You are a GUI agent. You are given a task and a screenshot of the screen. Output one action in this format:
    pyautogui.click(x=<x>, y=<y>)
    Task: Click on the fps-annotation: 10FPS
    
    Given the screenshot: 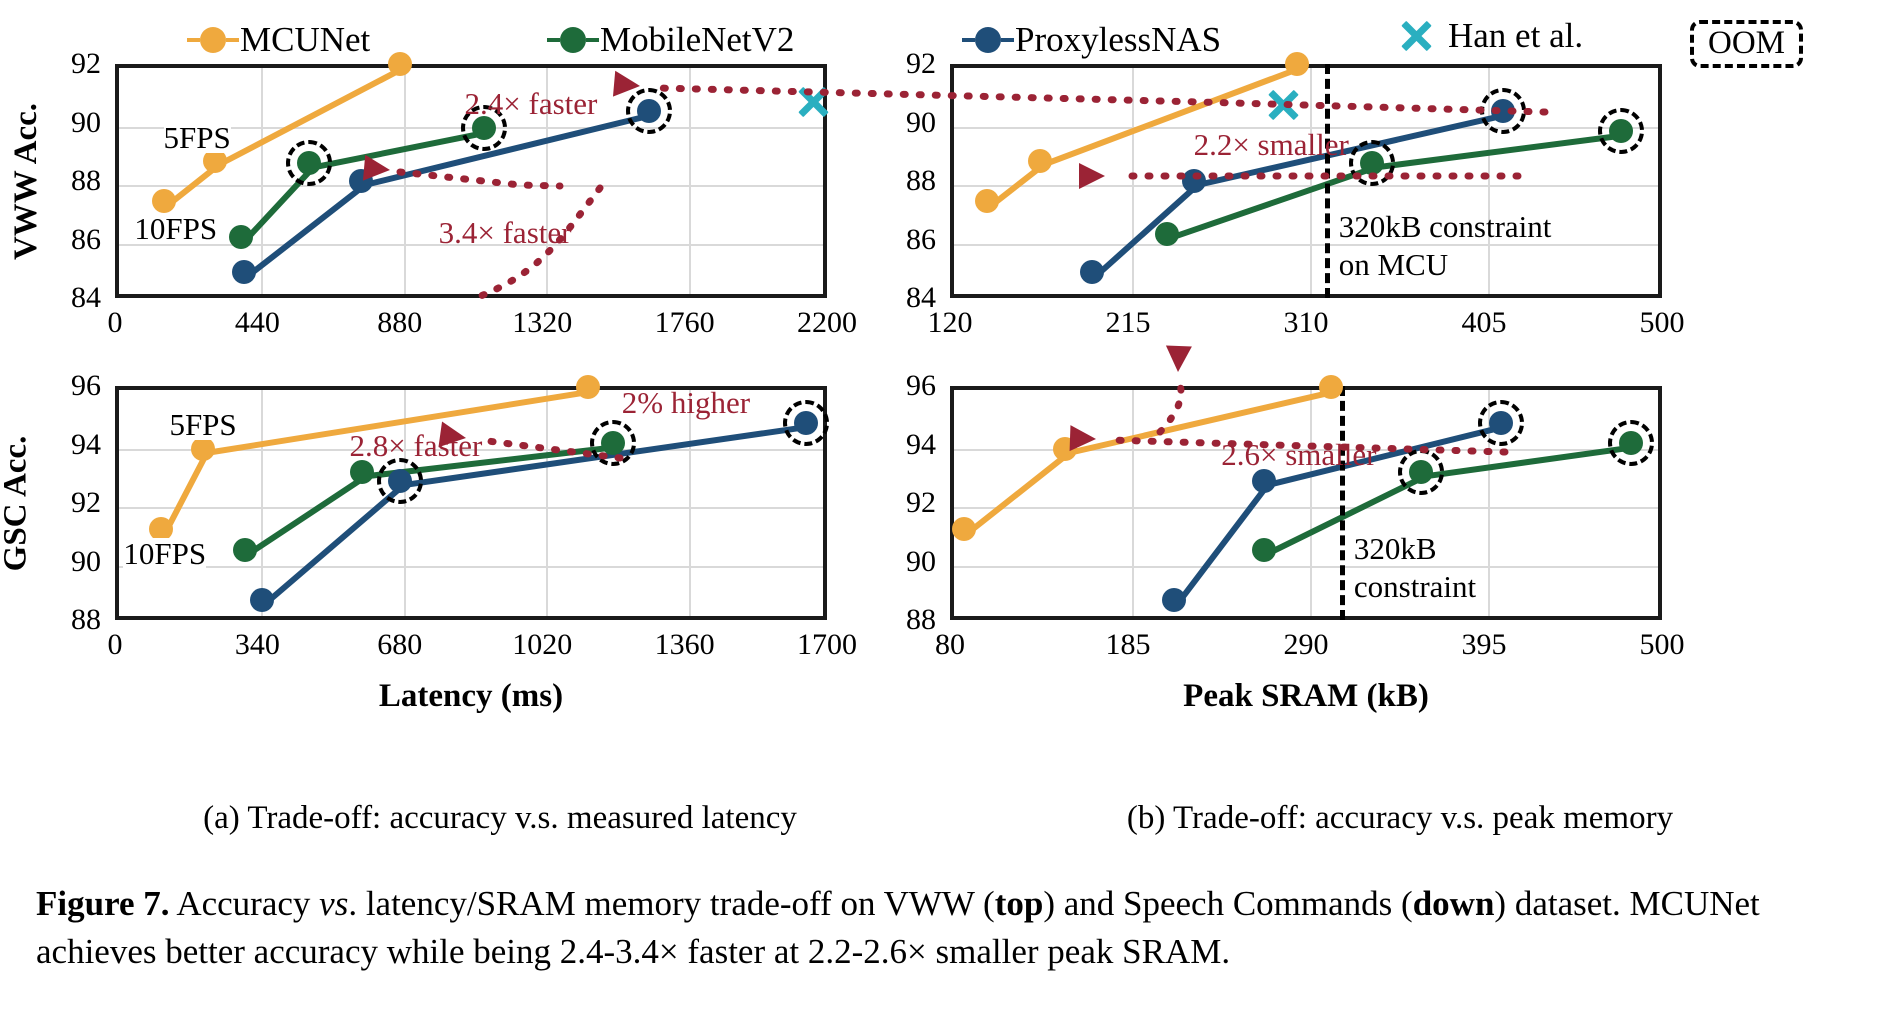 What is the action you would take?
    pyautogui.click(x=165, y=553)
    